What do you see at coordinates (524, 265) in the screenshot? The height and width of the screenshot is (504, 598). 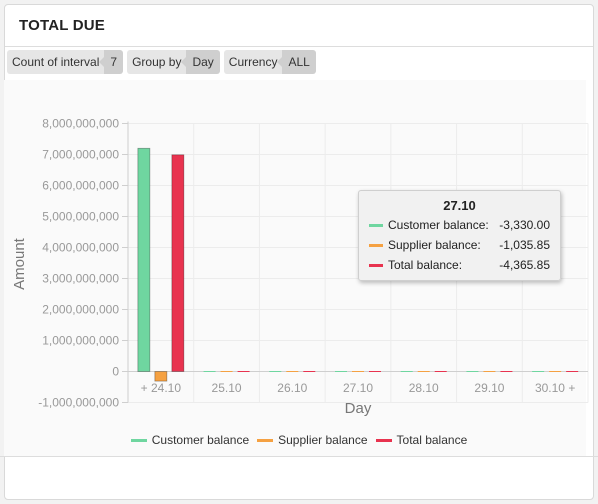 I see `tooltip-value: -4,365.85` at bounding box center [524, 265].